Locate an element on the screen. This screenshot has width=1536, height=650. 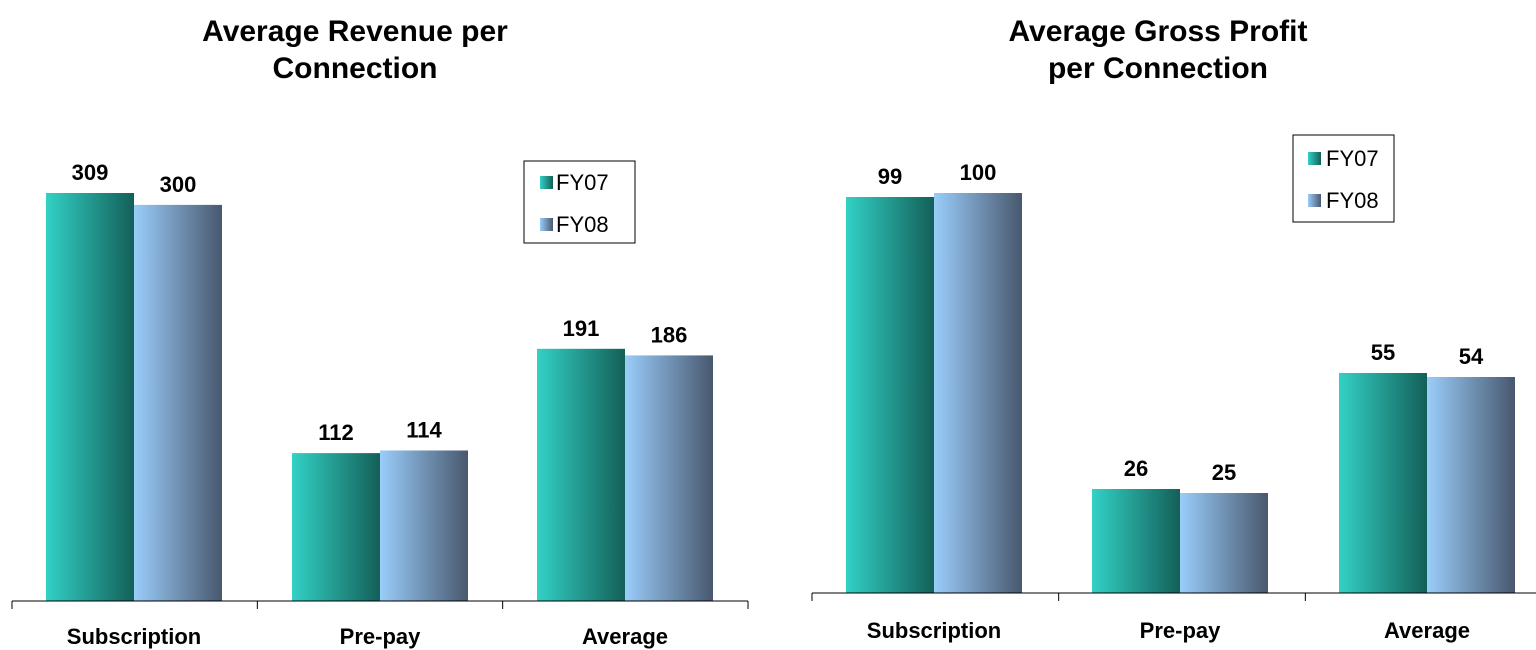
legend-box is located at coordinates (1343, 178).